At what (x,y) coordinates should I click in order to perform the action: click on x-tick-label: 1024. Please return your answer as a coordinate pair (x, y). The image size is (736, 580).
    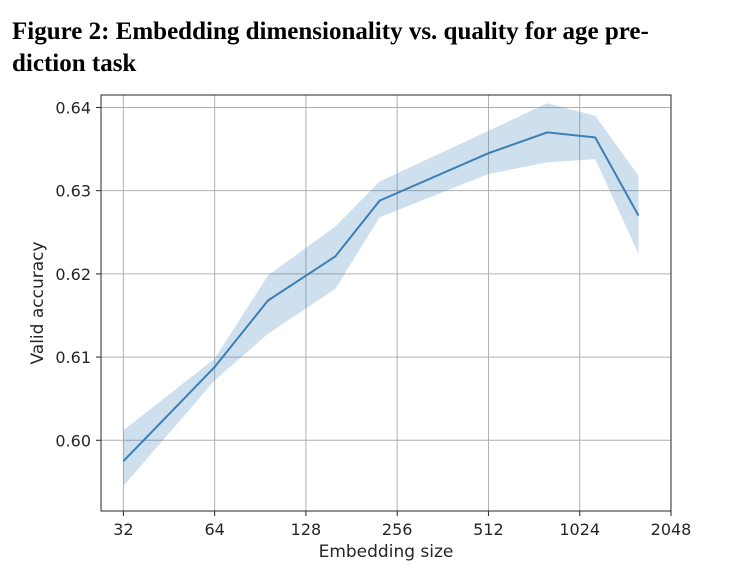
    Looking at the image, I should click on (579, 529).